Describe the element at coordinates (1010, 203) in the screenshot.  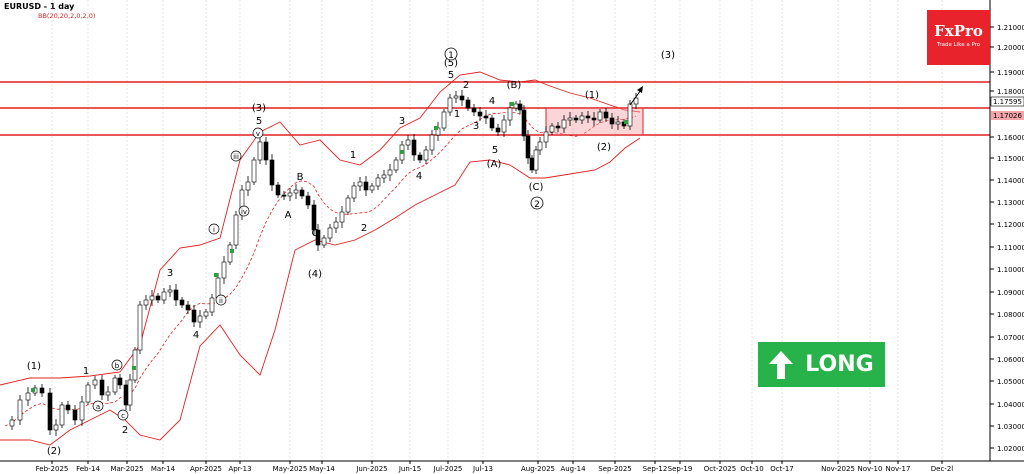
I see `y-tick-label: 1.13000` at that location.